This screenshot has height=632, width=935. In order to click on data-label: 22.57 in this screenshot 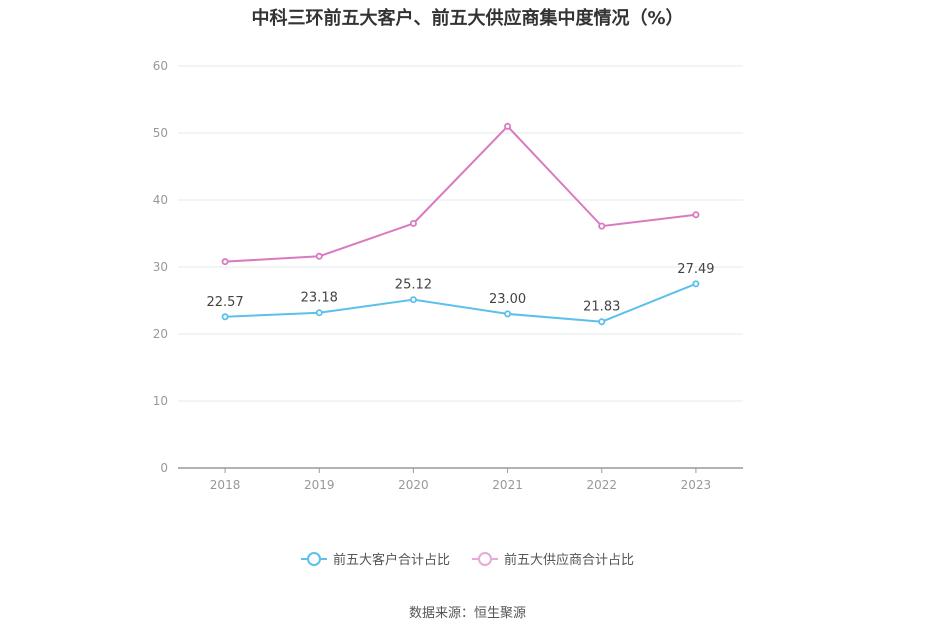, I will do `click(224, 302)`.